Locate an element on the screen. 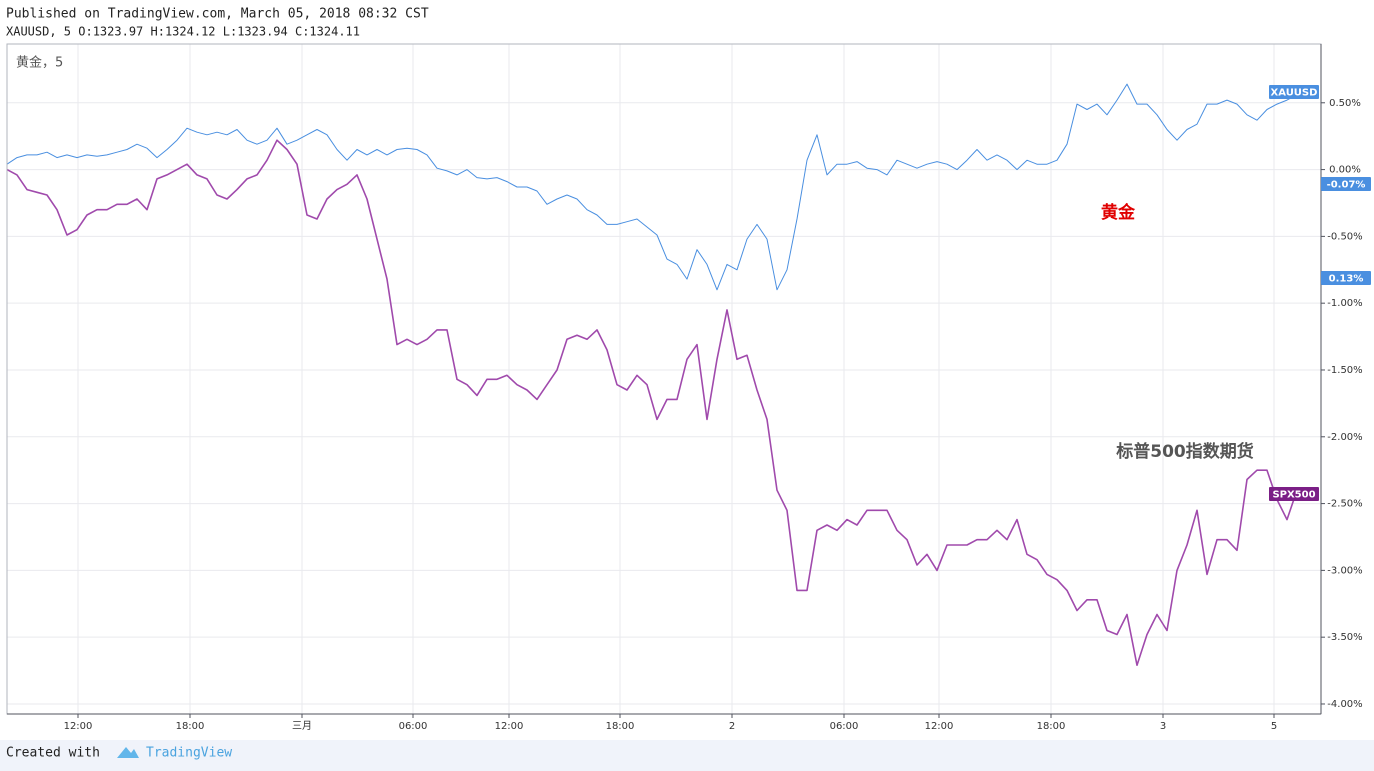  footer-bar is located at coordinates (687, 755).